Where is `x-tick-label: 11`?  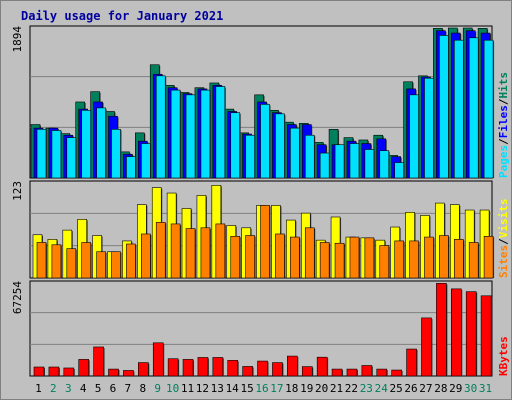
x-tick-label: 11 is located at coordinates (187, 388).